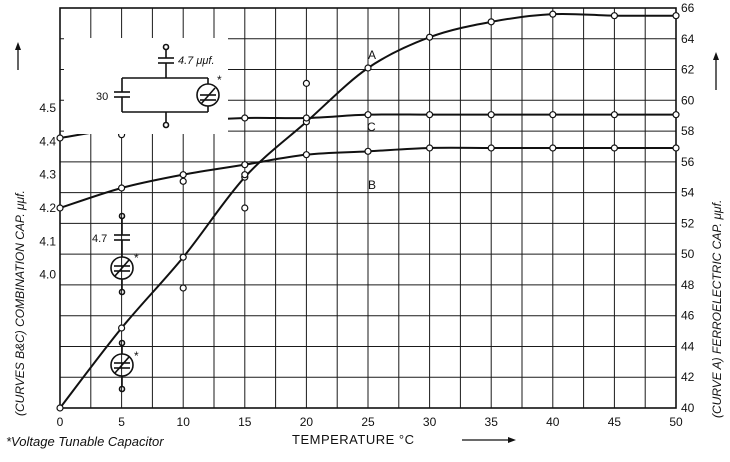 This screenshot has height=462, width=730. Describe the element at coordinates (184, 422) in the screenshot. I see `x-tick-label: 10` at that location.